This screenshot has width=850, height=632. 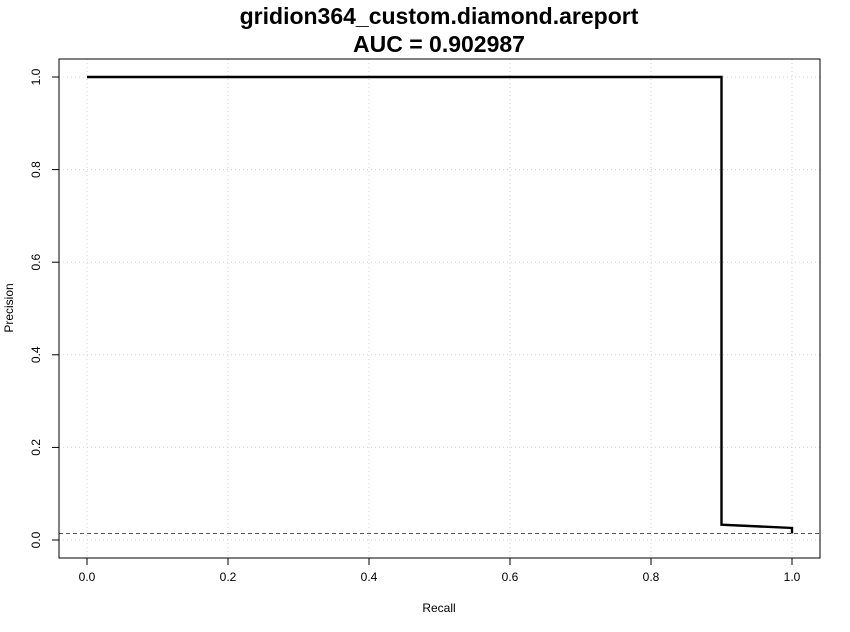 What do you see at coordinates (510, 577) in the screenshot?
I see `x-tick-label: 0.6` at bounding box center [510, 577].